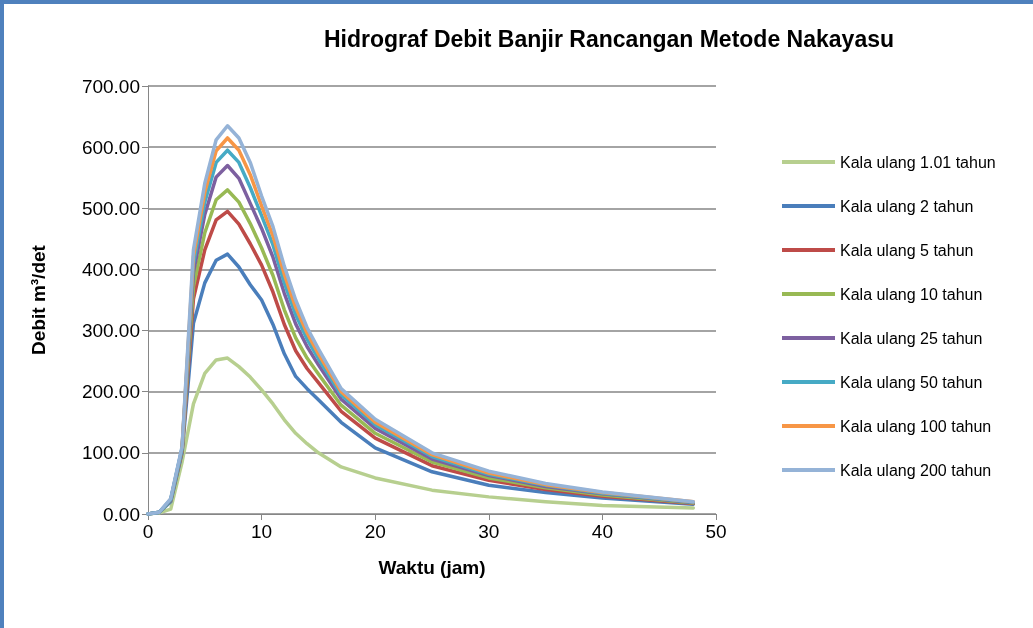  What do you see at coordinates (907, 250) in the screenshot?
I see `legend-label: Kala ulang 5 tahun` at bounding box center [907, 250].